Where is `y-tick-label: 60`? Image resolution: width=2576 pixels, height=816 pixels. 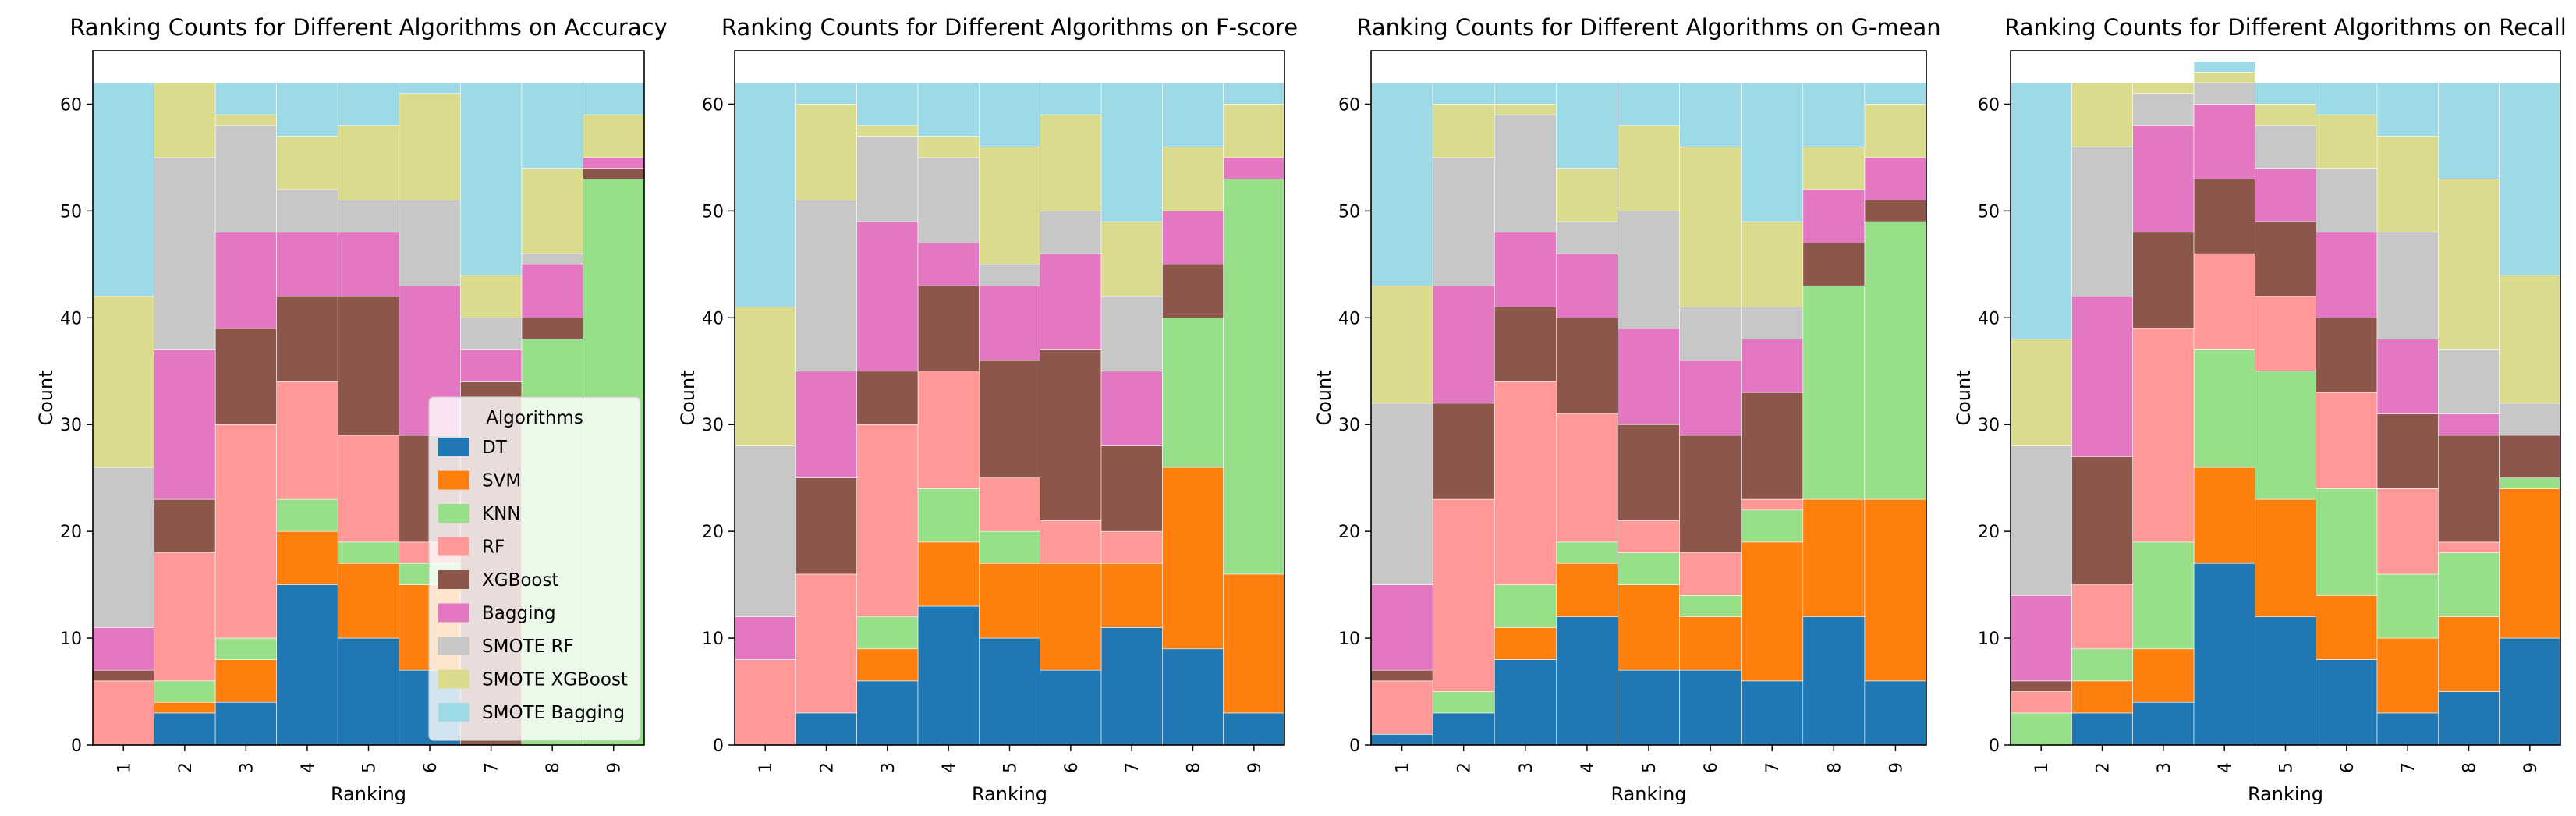 y-tick-label: 60 is located at coordinates (713, 105).